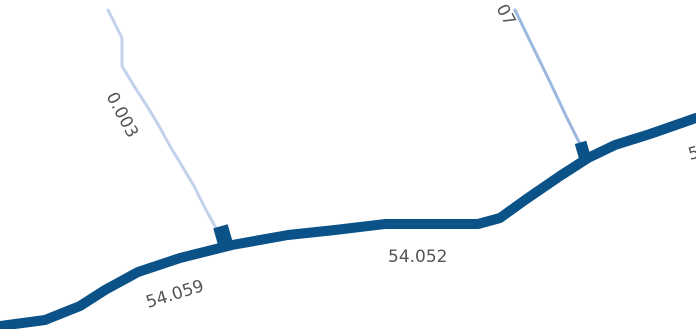 This screenshot has width=696, height=329. What do you see at coordinates (417, 257) in the screenshot?
I see `flow-label-main-middle: 54.052` at bounding box center [417, 257].